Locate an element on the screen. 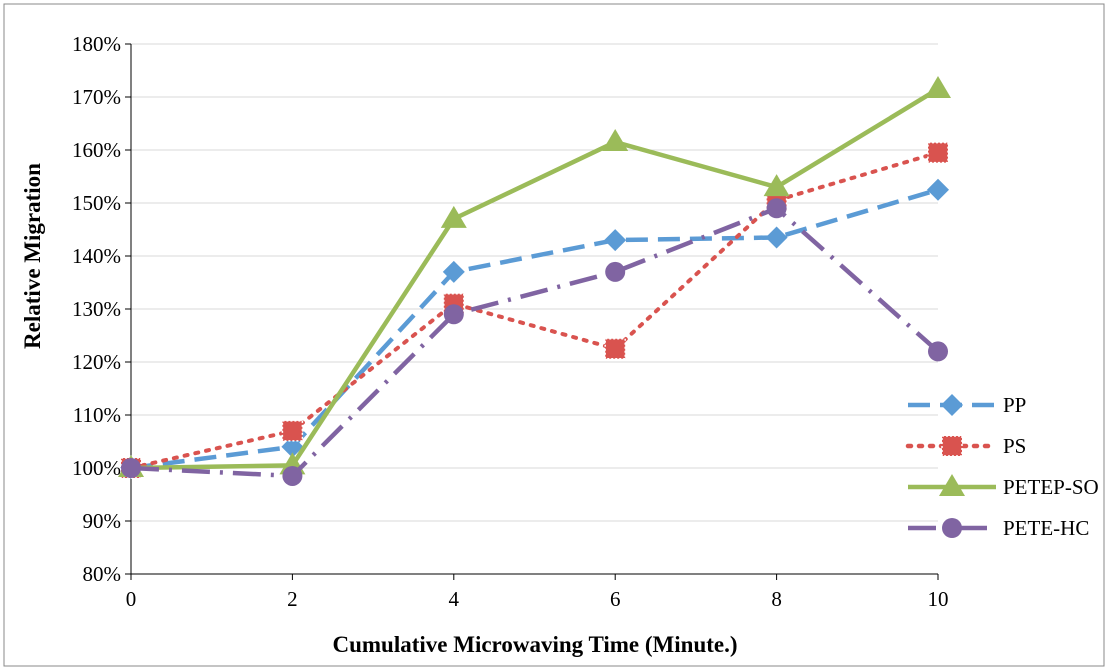 Image resolution: width=1108 pixels, height=670 pixels. x-tick-label: 8 is located at coordinates (776, 599).